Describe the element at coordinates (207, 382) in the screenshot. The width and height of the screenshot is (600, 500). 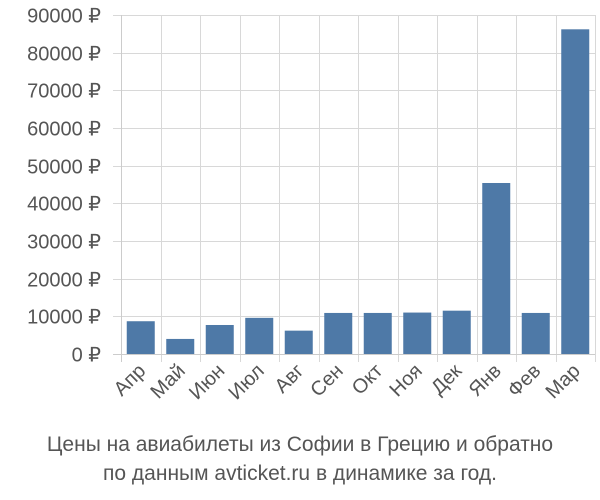
I see `x-tick-label: Июн` at that location.